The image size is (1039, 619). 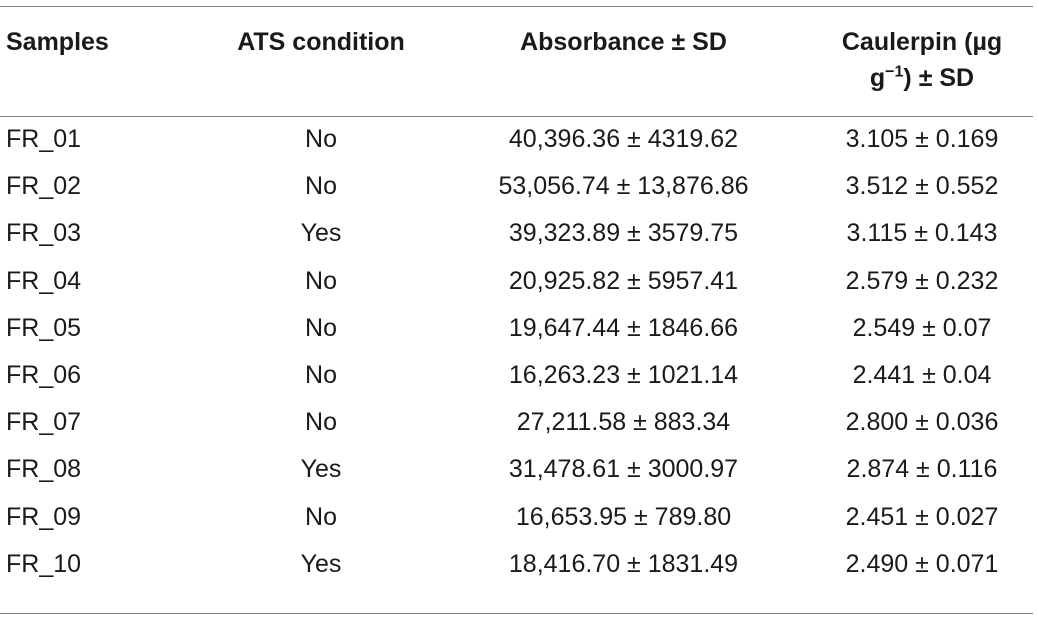 What do you see at coordinates (623, 139) in the screenshot?
I see `cell-absorbance: 40,396.36 ± 4319.62` at bounding box center [623, 139].